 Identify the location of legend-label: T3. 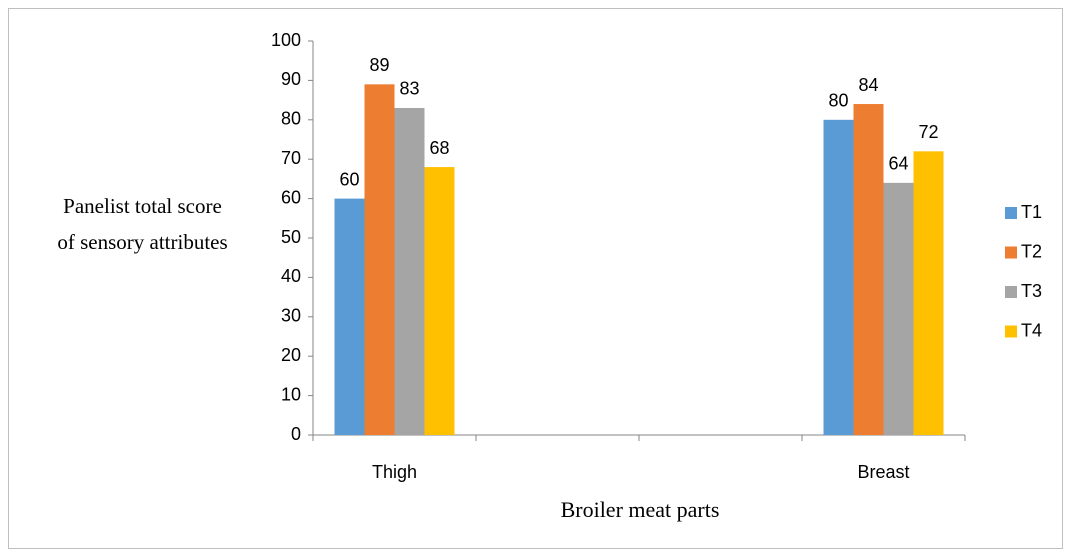
(1031, 291).